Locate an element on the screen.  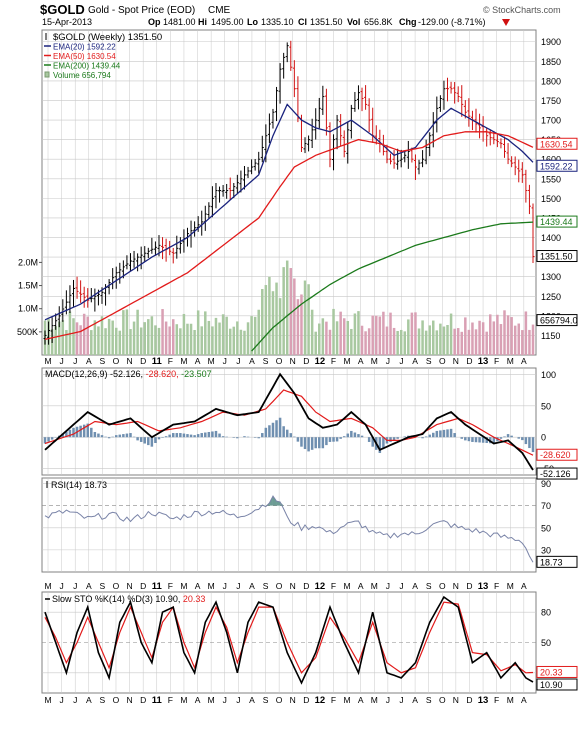
y-tick-label: 1550 is located at coordinates (551, 179).